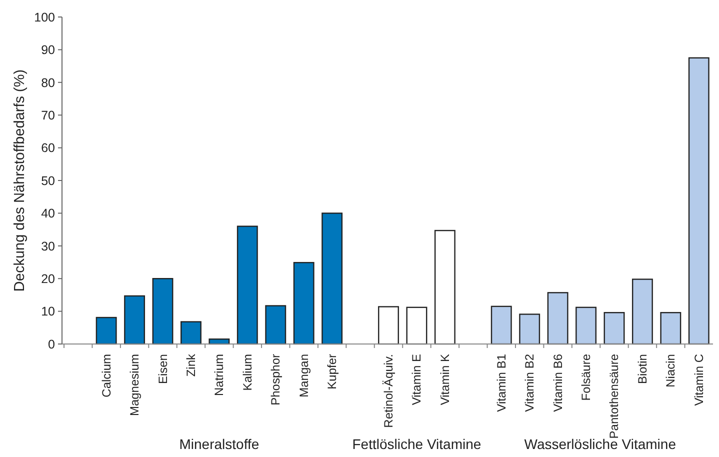 Image resolution: width=719 pixels, height=457 pixels. Describe the element at coordinates (219, 444) in the screenshot. I see `text: Mineralstoffe` at that location.